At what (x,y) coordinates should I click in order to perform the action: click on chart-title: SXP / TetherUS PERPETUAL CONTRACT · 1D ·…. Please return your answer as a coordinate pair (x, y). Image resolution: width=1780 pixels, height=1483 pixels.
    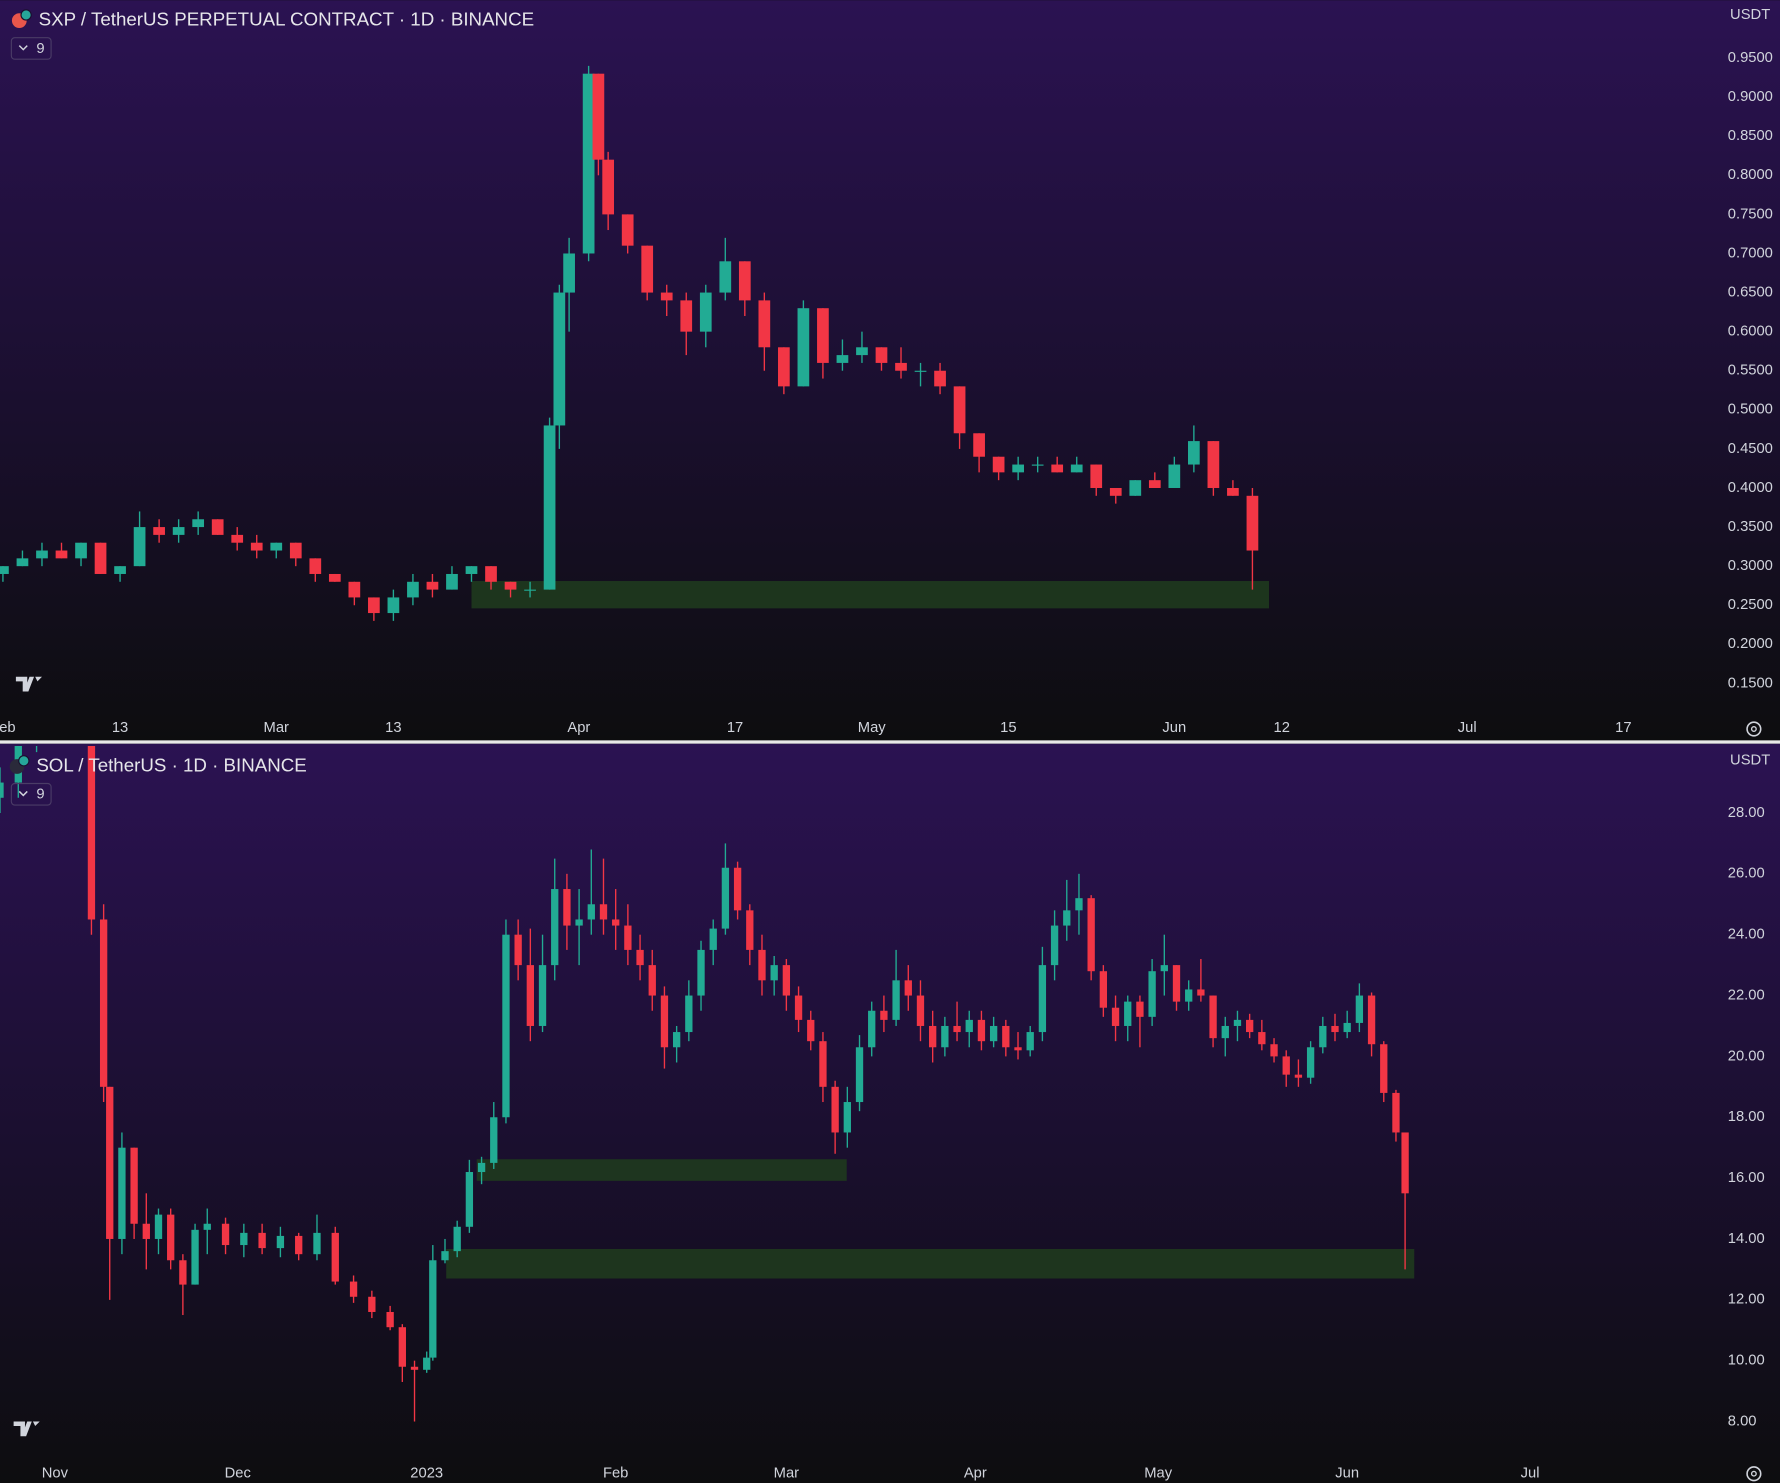
    Looking at the image, I should click on (286, 19).